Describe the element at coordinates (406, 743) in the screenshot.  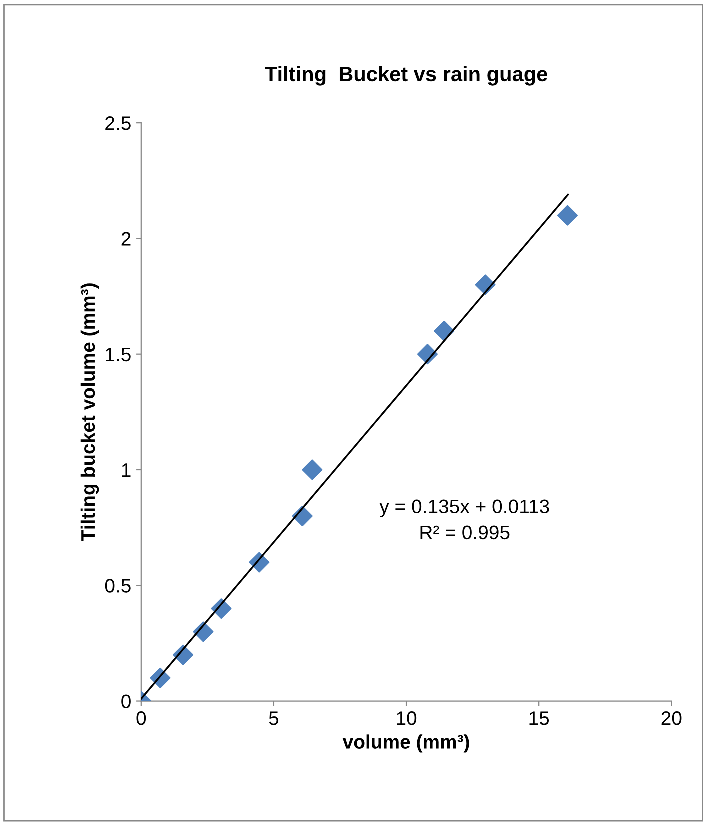
I see `x-axis-title: volume (mm³)` at that location.